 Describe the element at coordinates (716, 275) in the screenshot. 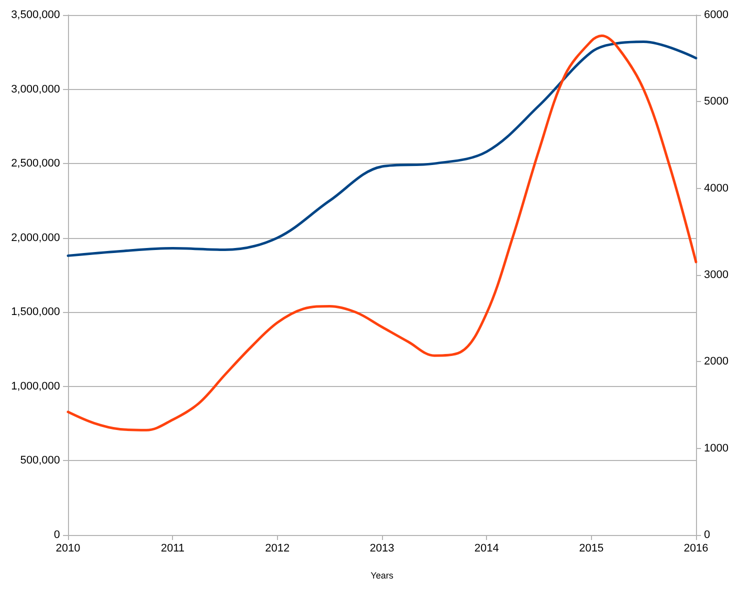

I see `y2-tick-label: 3000` at that location.